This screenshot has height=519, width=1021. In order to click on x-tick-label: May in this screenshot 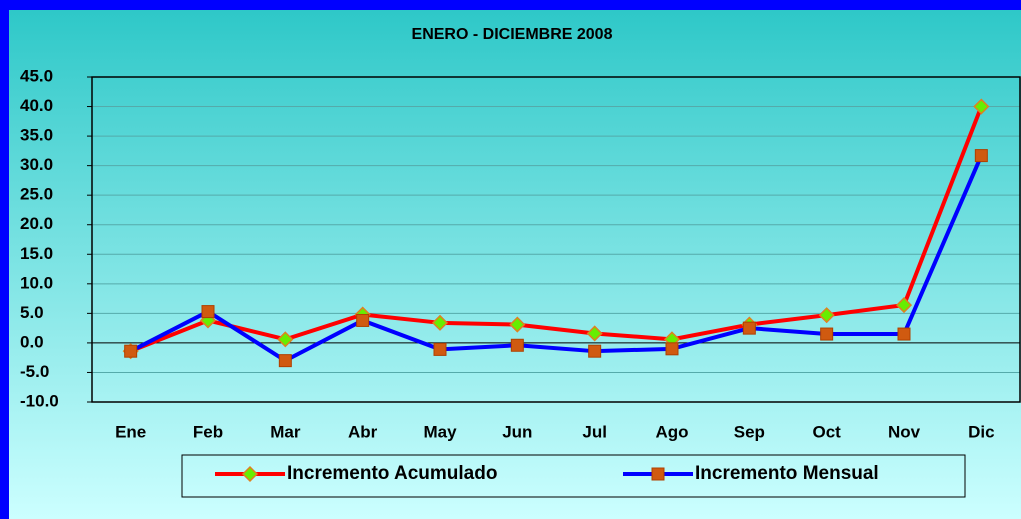, I will do `click(440, 431)`.